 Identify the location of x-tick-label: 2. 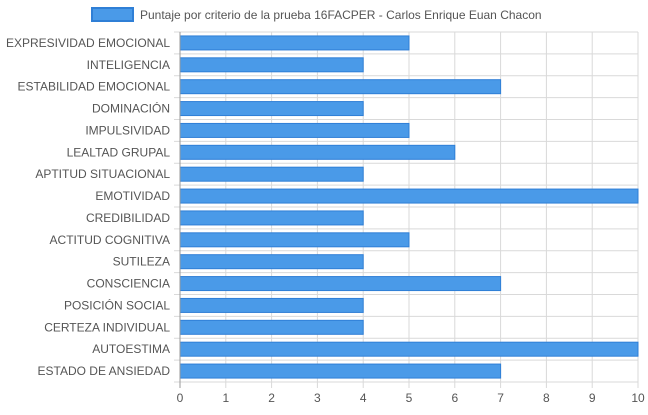
(271, 398).